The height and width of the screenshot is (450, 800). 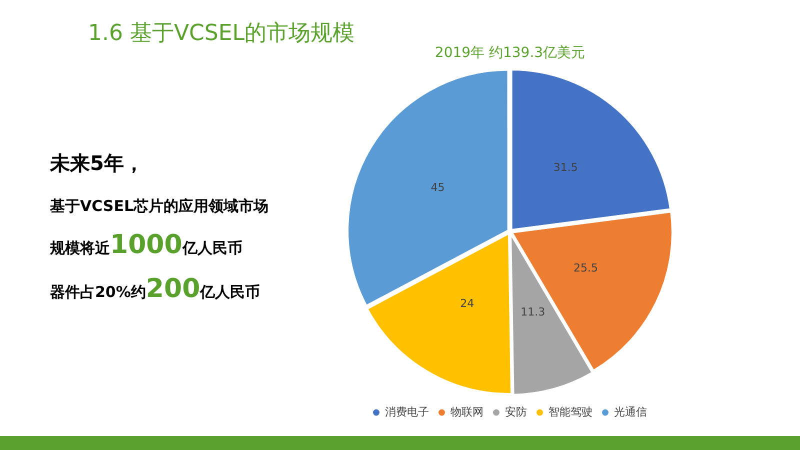 What do you see at coordinates (147, 245) in the screenshot?
I see `text: 规模将近1000亿人民币` at bounding box center [147, 245].